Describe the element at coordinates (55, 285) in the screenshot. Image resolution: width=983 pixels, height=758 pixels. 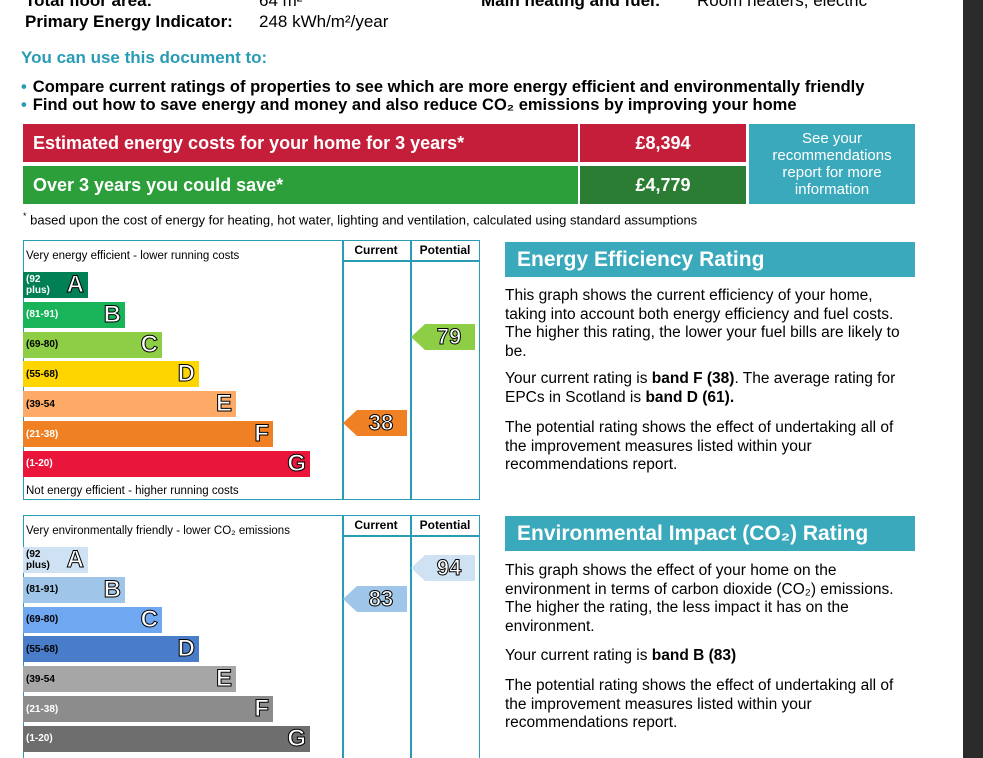
I see `efficiency-band-a: (92 plus) A` at that location.